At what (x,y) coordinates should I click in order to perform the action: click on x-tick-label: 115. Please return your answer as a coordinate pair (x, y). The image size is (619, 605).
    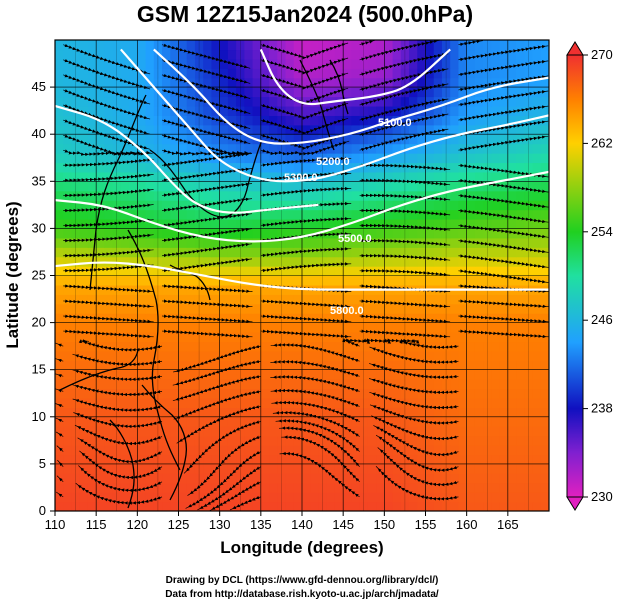
    Looking at the image, I should click on (96, 524).